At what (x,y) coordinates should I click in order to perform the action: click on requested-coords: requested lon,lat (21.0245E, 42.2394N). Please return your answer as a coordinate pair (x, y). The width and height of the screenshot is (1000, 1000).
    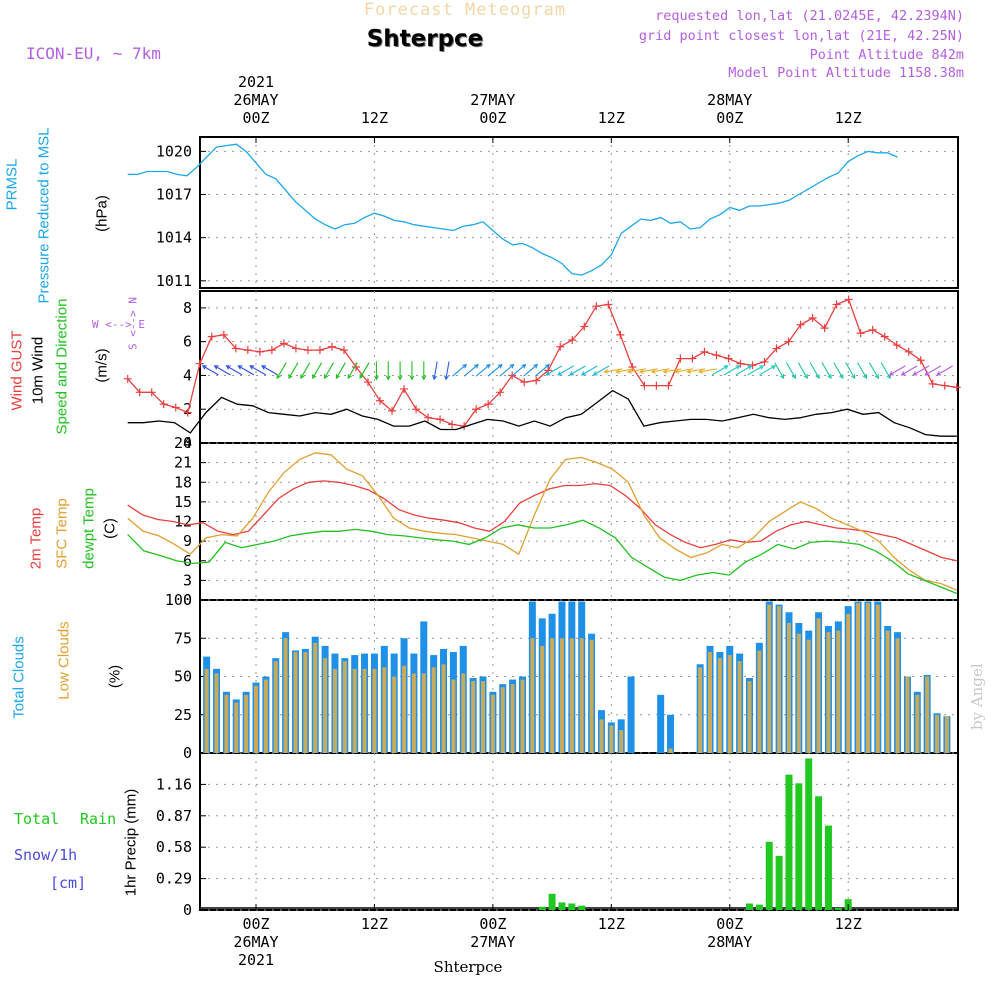
    Looking at the image, I should click on (809, 16).